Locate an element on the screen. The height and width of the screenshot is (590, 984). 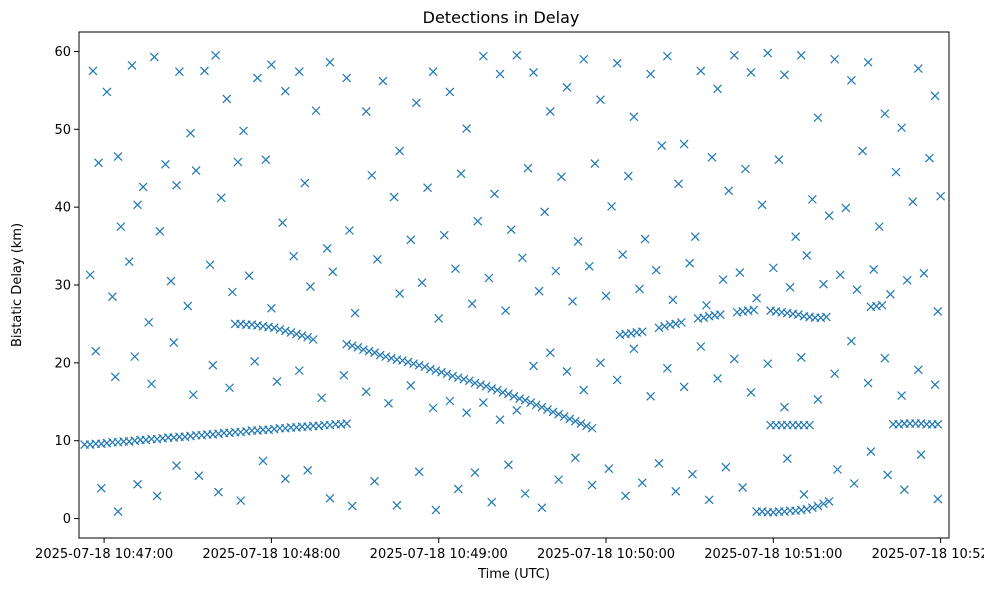
x-tick-label-3: 2025-07-18 10:50:00 is located at coordinates (606, 554).